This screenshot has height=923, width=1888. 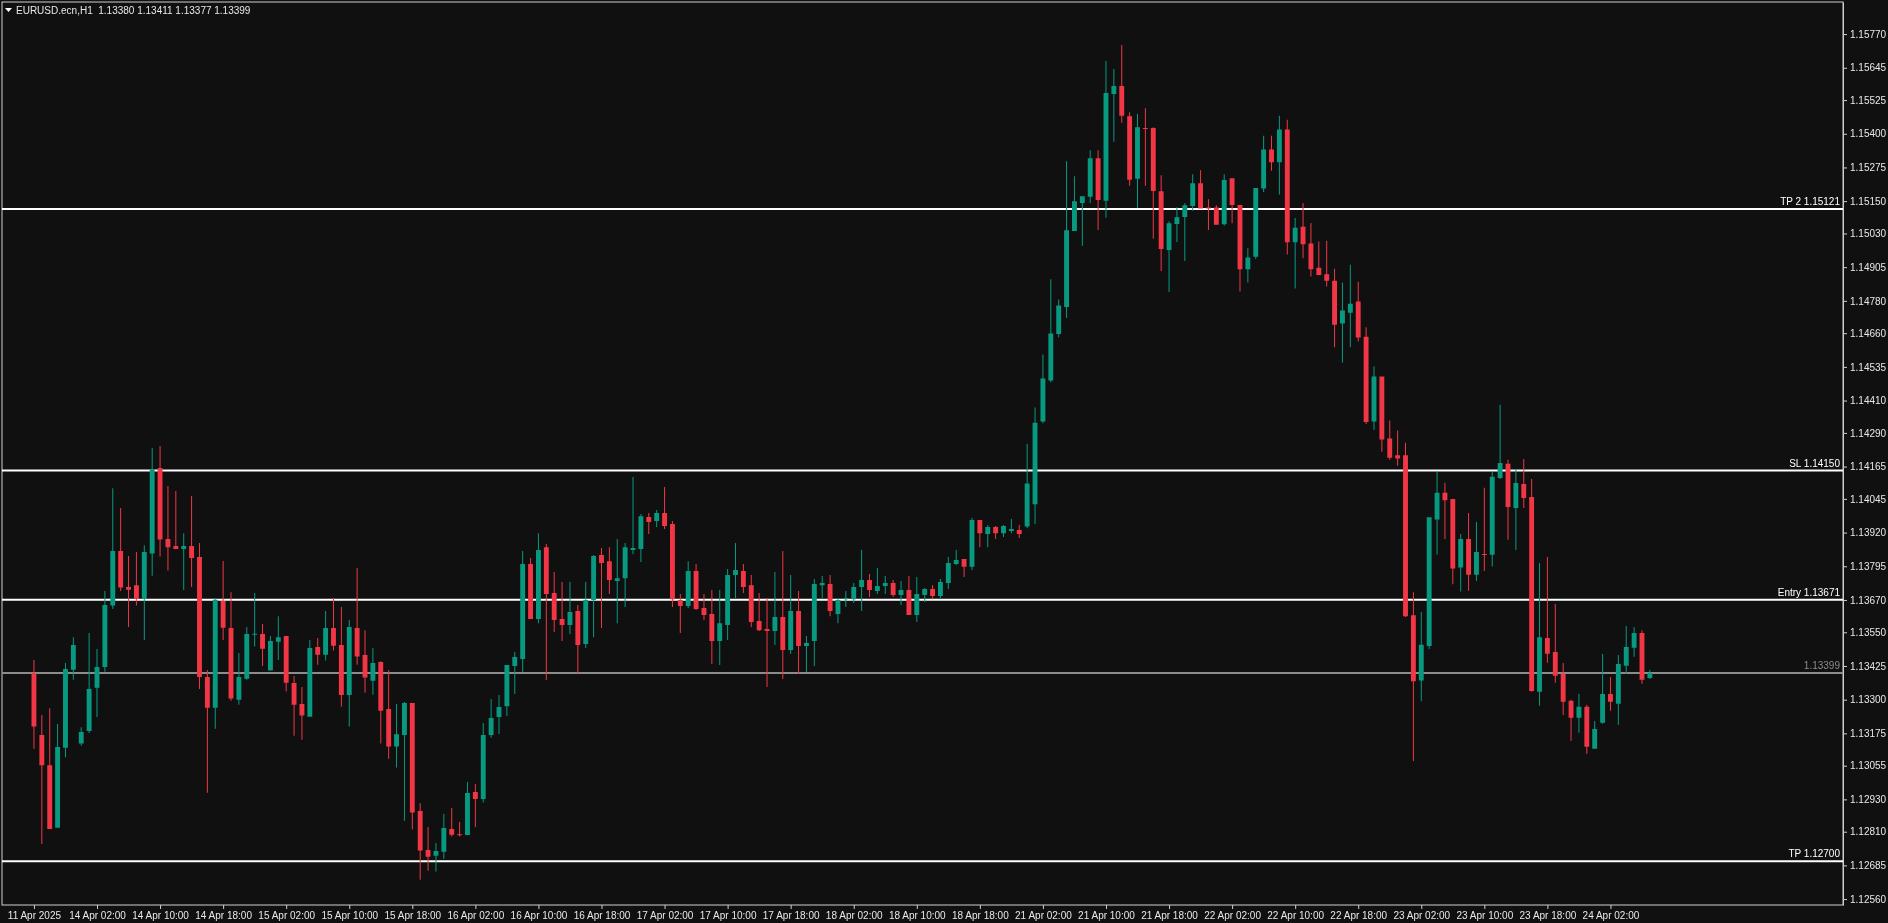 I want to click on y-tick-label: 1.14410, so click(x=1868, y=401).